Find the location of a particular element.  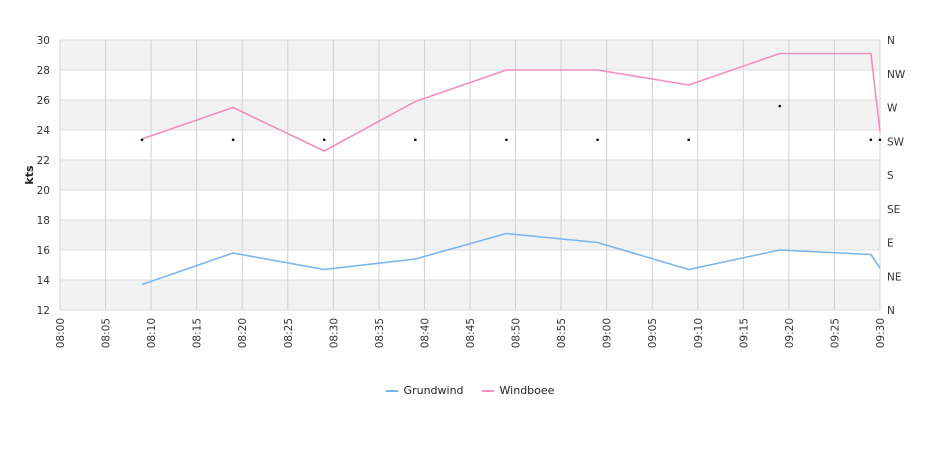

y-tick-label: 28 is located at coordinates (43, 71).